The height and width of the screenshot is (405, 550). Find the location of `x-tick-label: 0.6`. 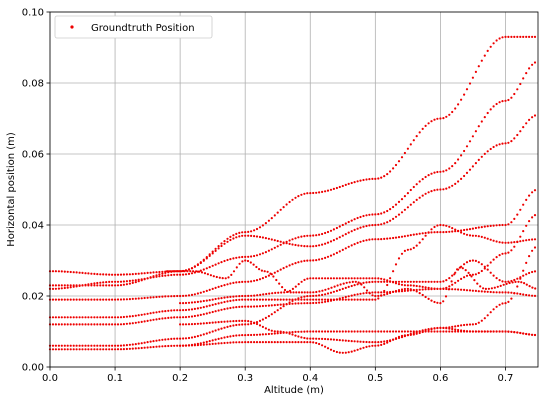

x-tick-label: 0.6 is located at coordinates (440, 378).